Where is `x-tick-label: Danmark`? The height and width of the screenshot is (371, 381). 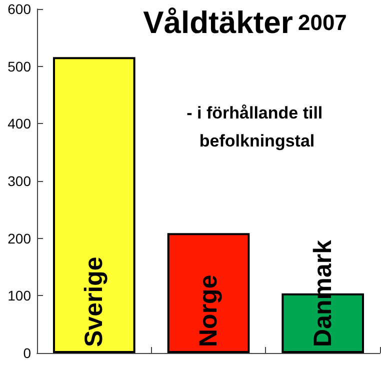 x-tick-label: Danmark is located at coordinates (322, 293).